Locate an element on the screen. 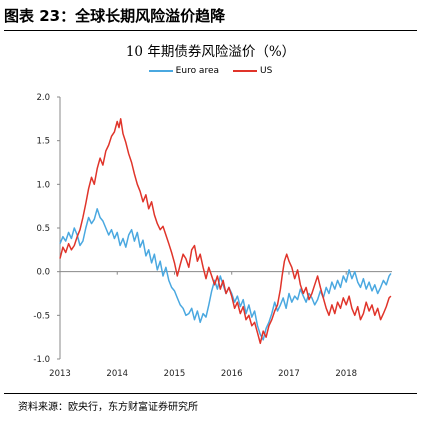 This screenshot has height=423, width=421. chart-legend: Euro area US is located at coordinates (210, 71).